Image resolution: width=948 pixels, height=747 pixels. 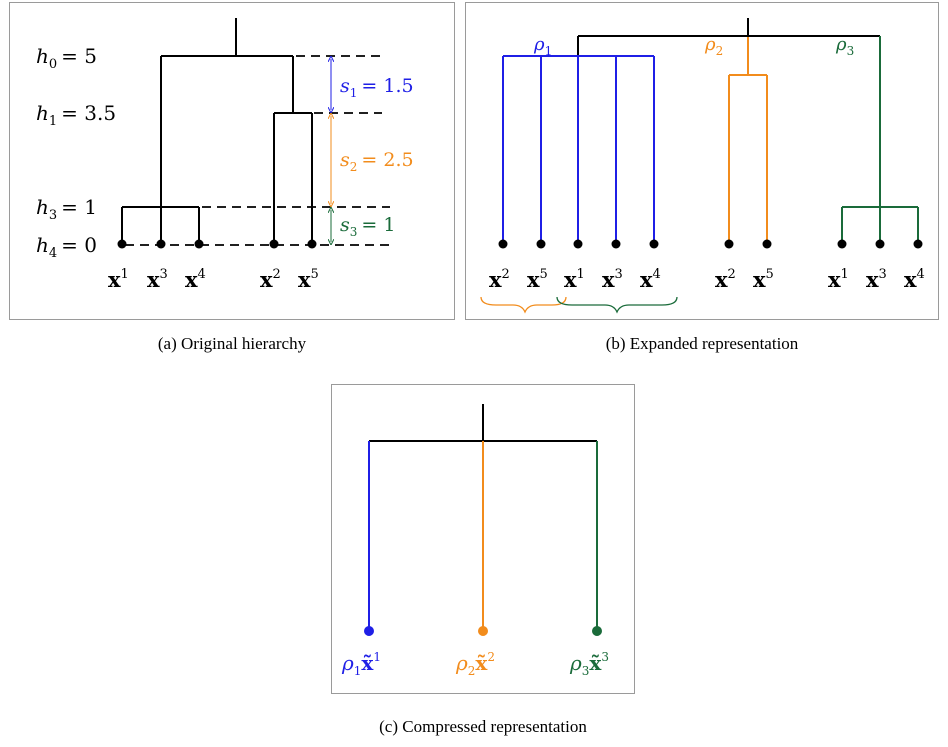 I want to click on panel-a-level-labels: h0 = 5 h1 = 3.5 h3 = 1 h4 = 0, so click(x=76, y=152).